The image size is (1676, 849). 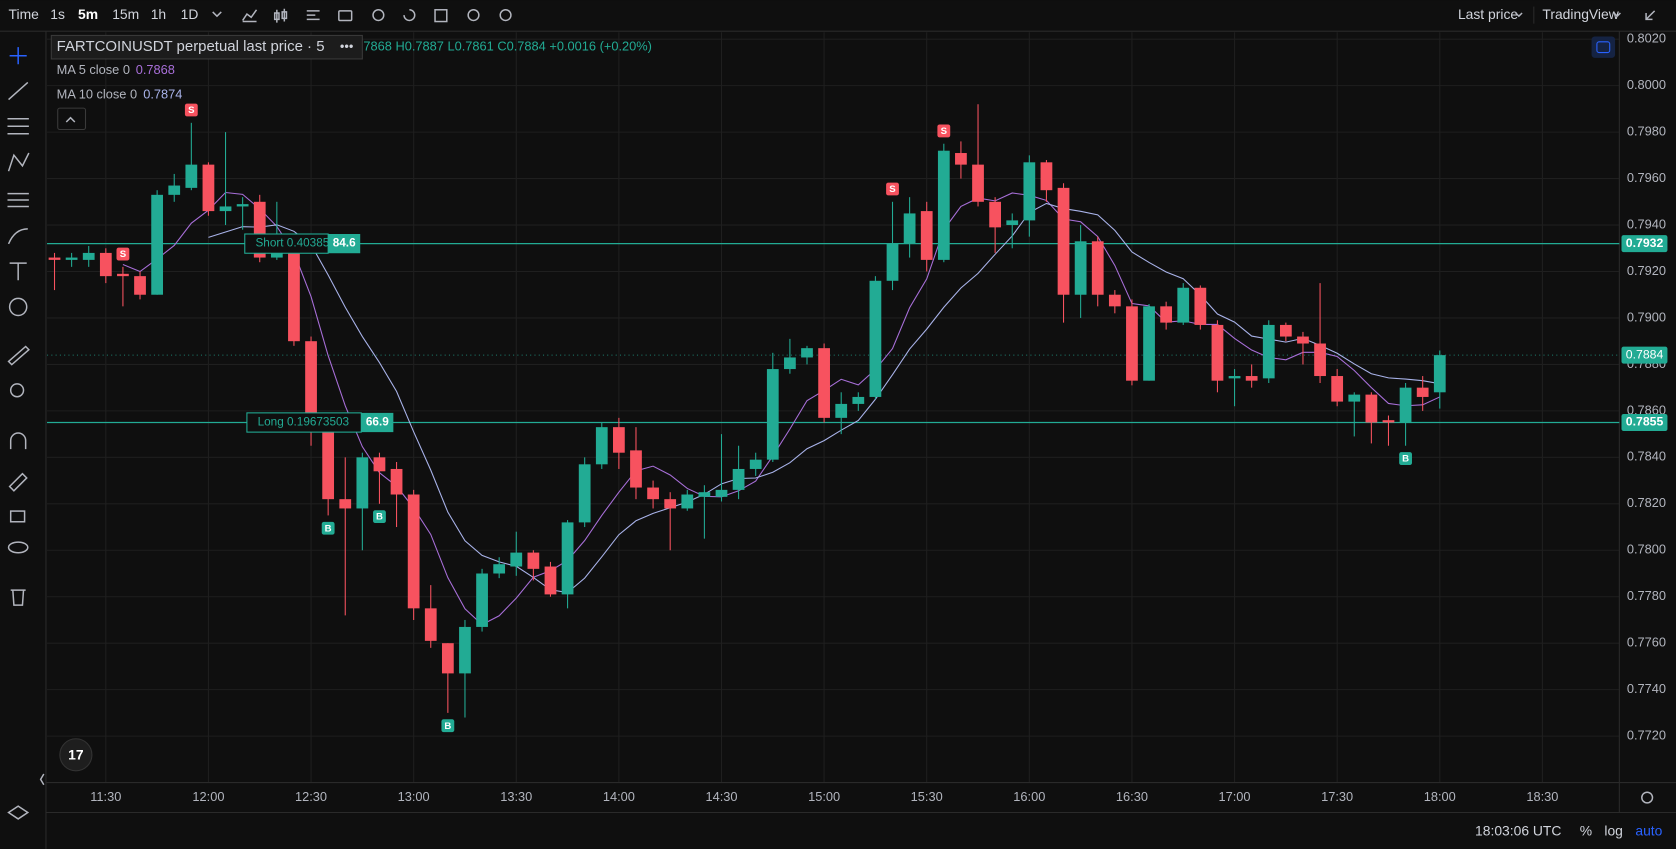 What do you see at coordinates (88, 14) in the screenshot?
I see `interval-button: 5m` at bounding box center [88, 14].